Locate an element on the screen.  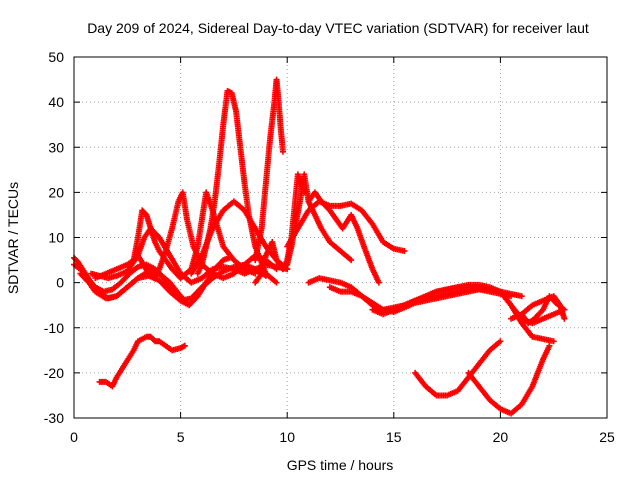
y-tick-label: -10 is located at coordinates (54, 328).